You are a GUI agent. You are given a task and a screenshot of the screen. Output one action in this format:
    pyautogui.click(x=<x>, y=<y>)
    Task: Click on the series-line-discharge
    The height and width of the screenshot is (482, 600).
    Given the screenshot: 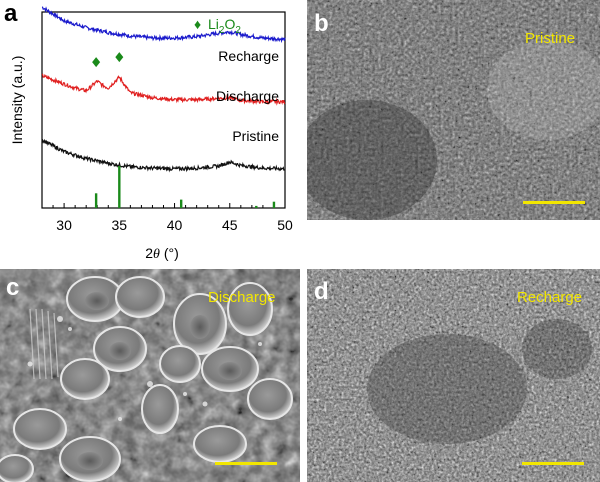 What is the action you would take?
    pyautogui.click(x=163, y=89)
    